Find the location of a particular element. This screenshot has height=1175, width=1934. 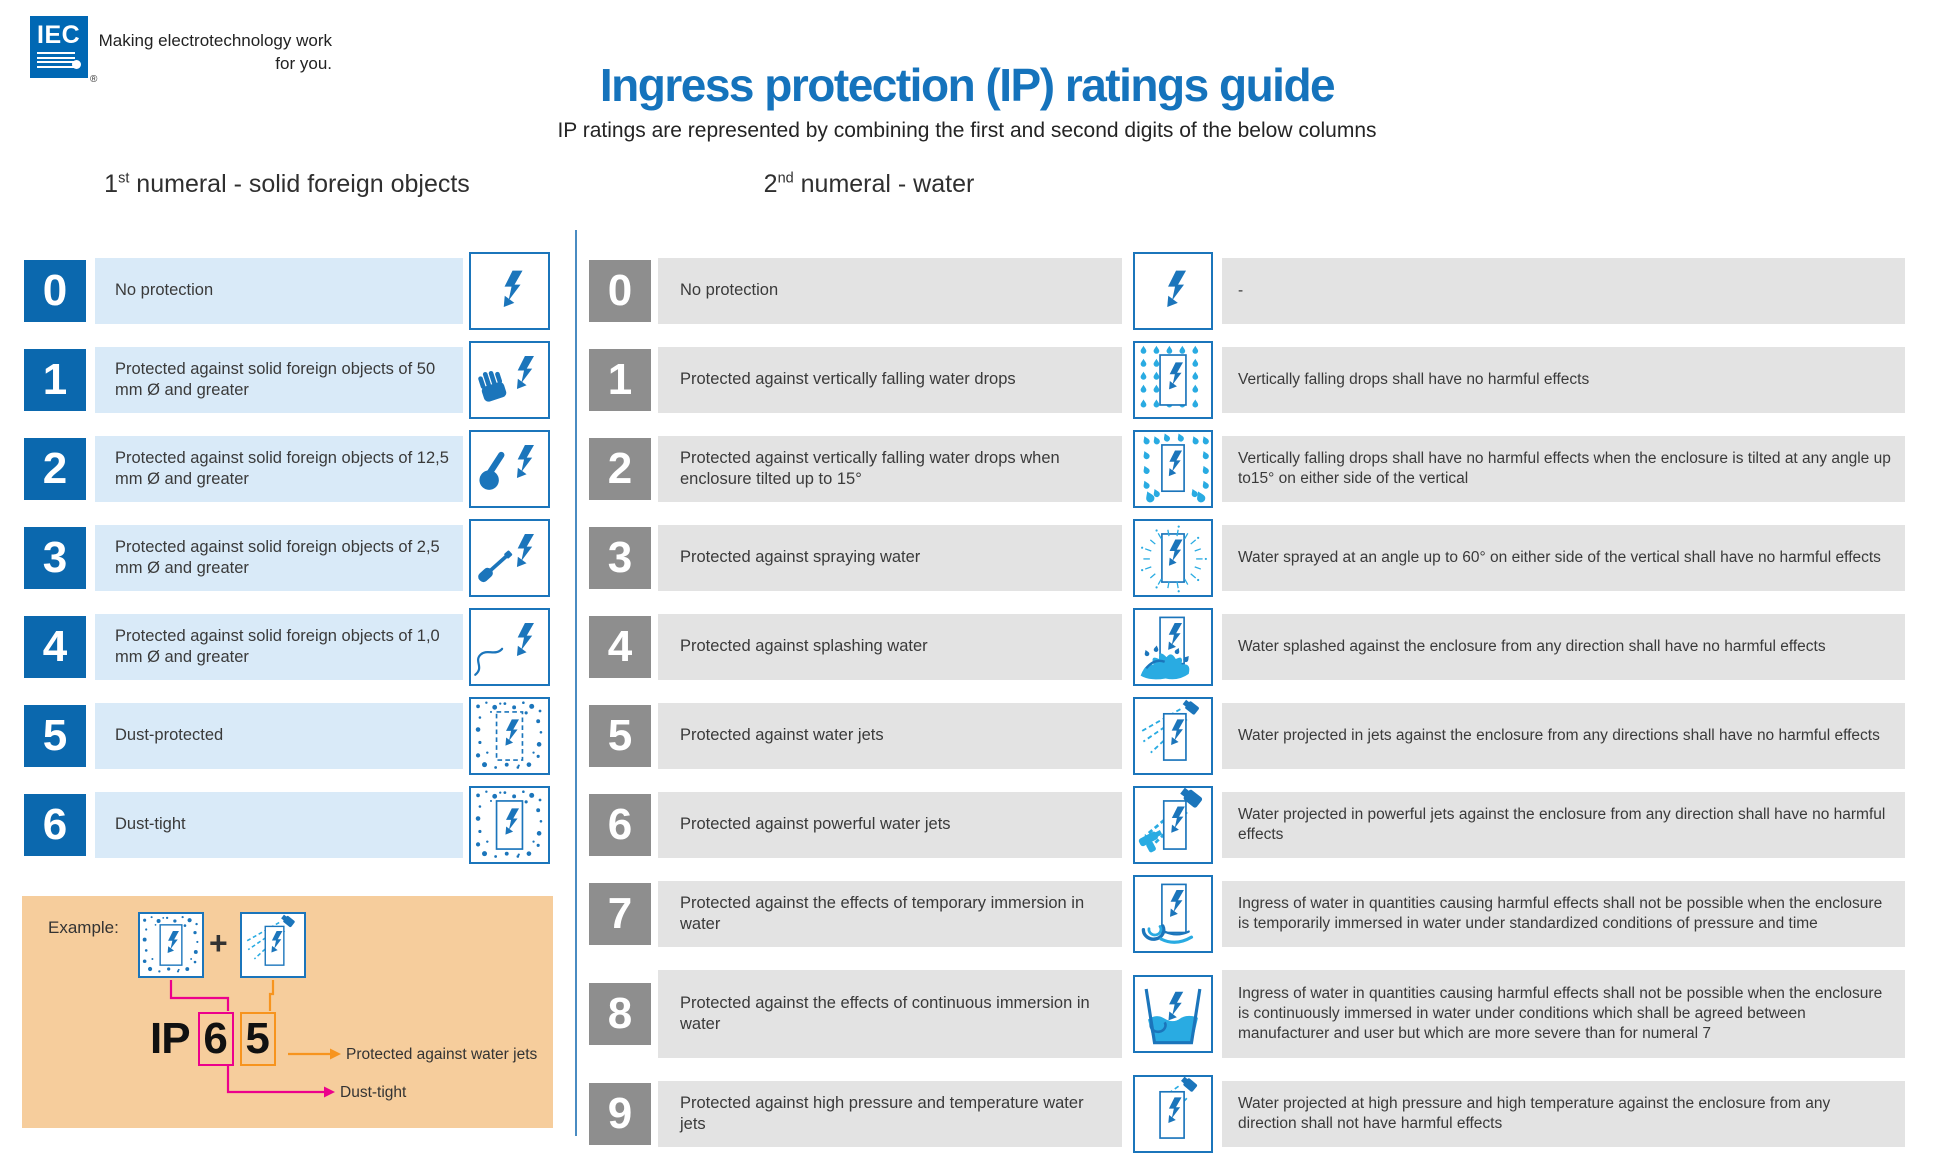

digit-square: 2 is located at coordinates (55, 469).